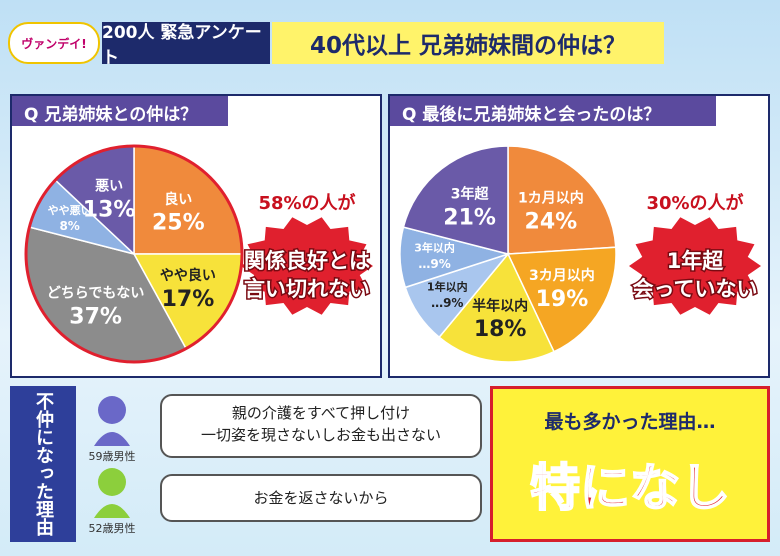 The image size is (780, 556). What do you see at coordinates (500, 329) in the screenshot?
I see `value-label: 18%` at bounding box center [500, 329].